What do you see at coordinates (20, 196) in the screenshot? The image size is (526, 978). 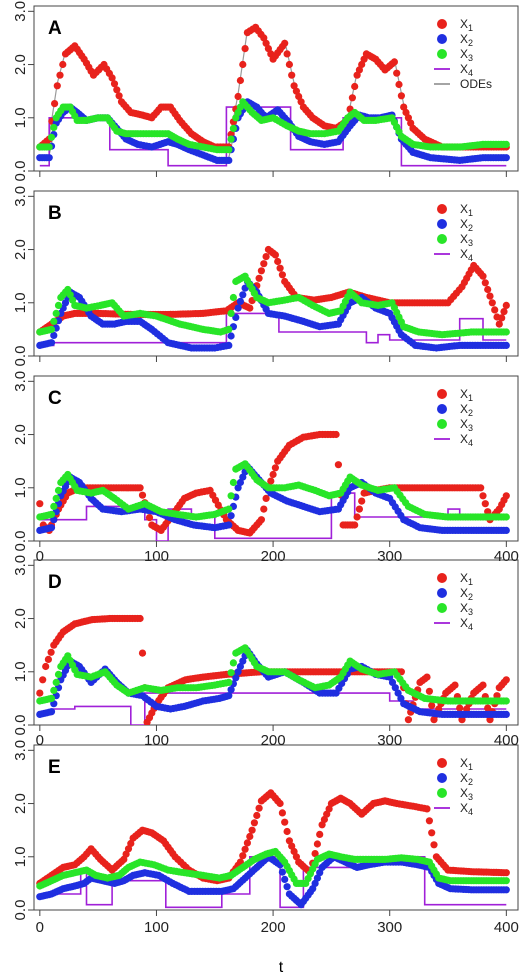 I see `y-tick-label: 3.0` at bounding box center [20, 196].